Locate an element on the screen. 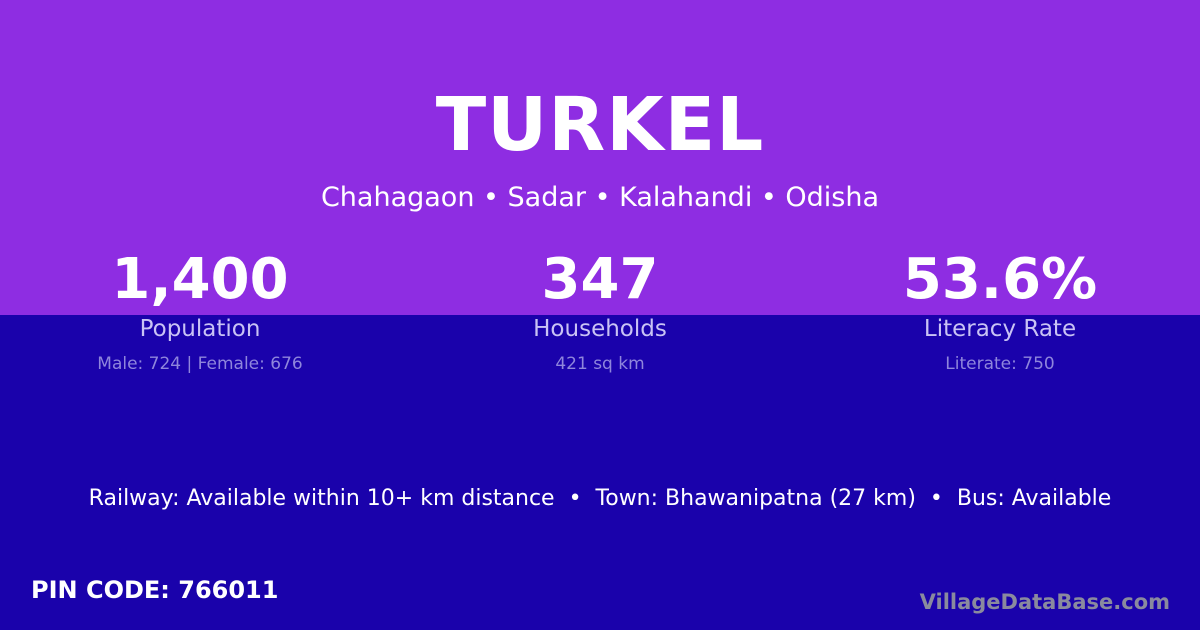 The height and width of the screenshot is (630, 1200). stat-label: Literacy Rate is located at coordinates (1000, 329).